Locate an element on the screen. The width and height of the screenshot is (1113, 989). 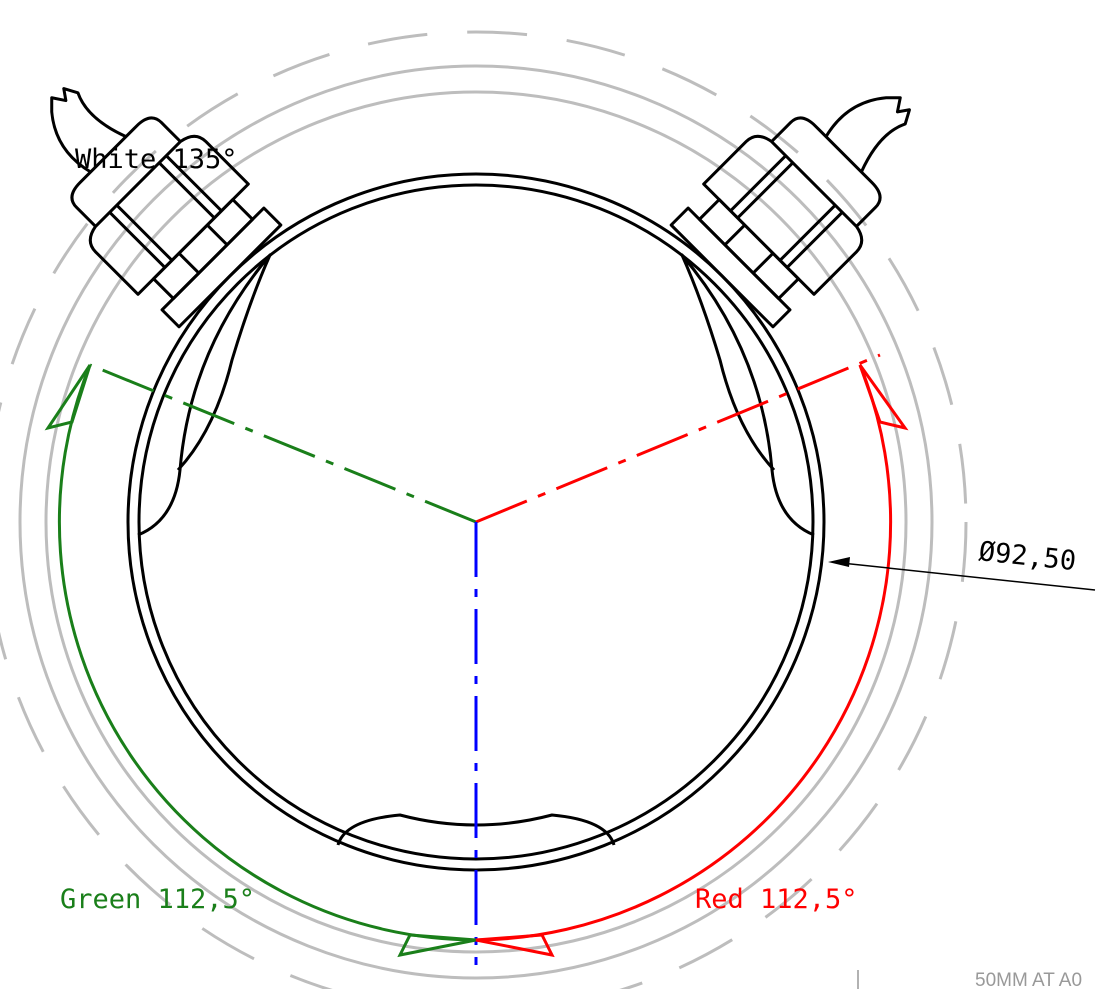
red-axis is located at coordinates (678, 438).